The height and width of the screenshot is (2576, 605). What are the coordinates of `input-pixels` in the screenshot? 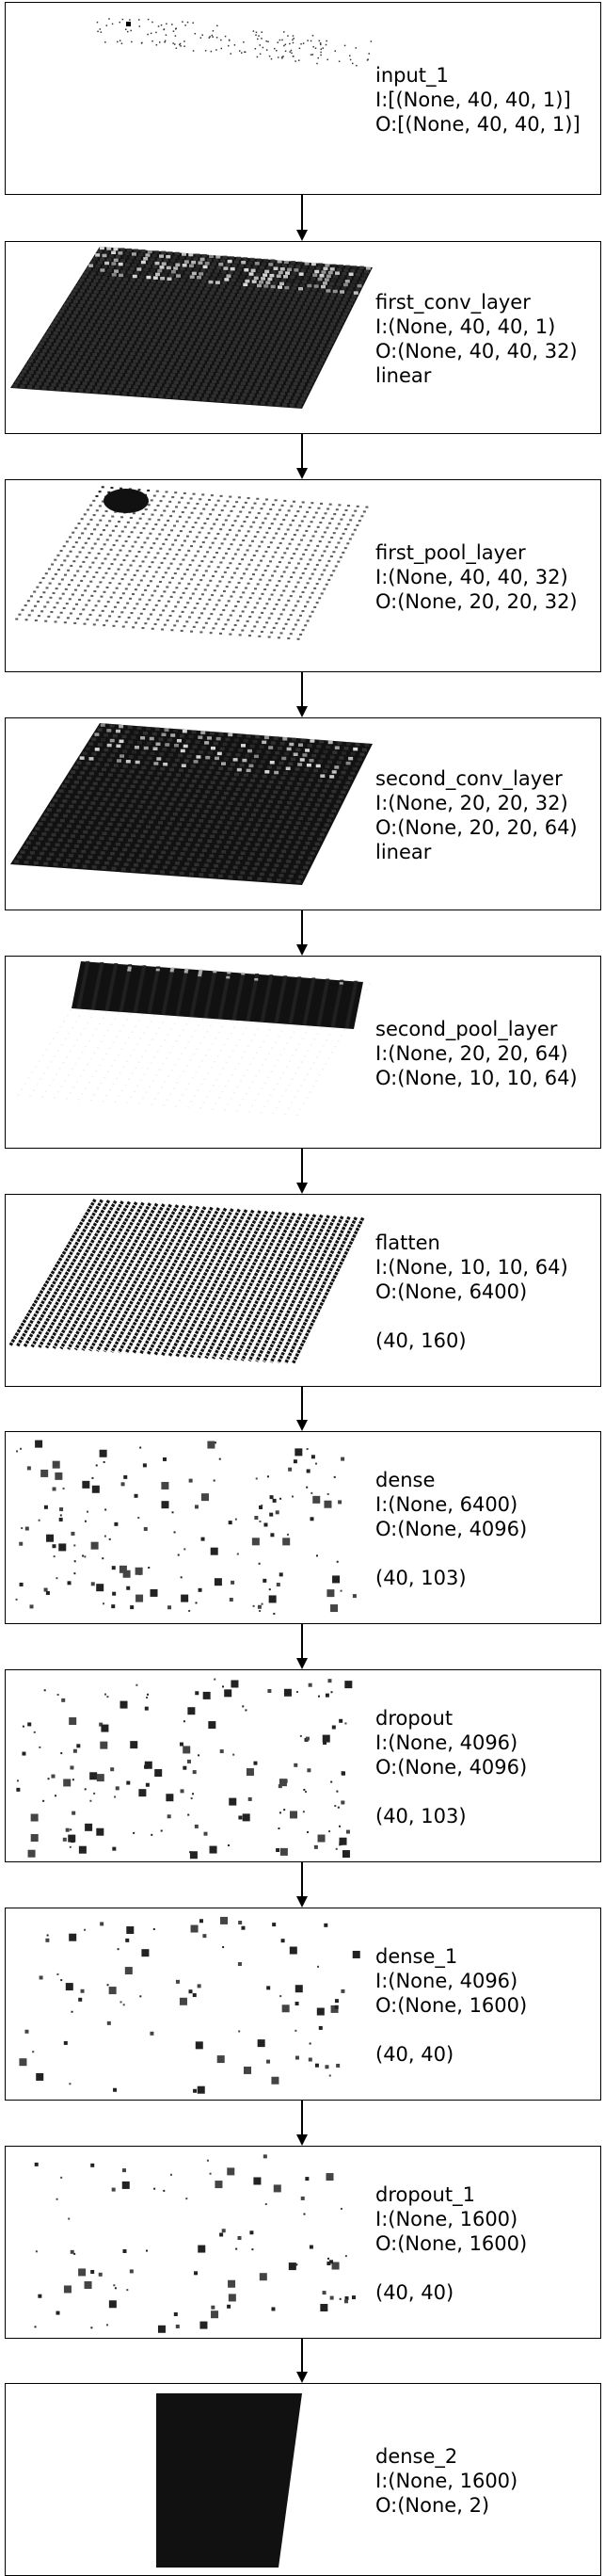 It's located at (235, 42).